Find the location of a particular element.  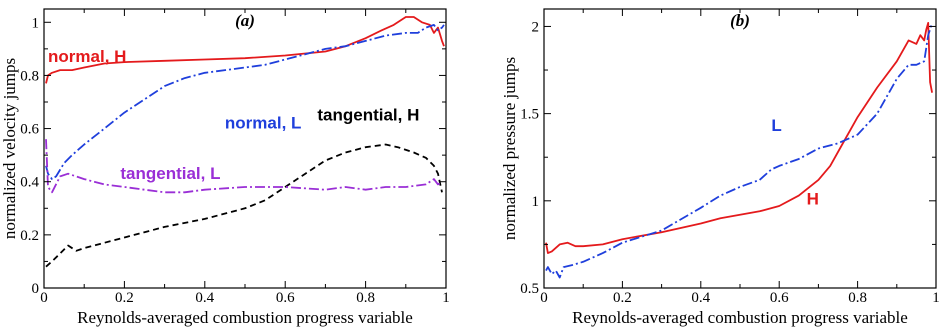

series-line-normal-h is located at coordinates (245, 50).